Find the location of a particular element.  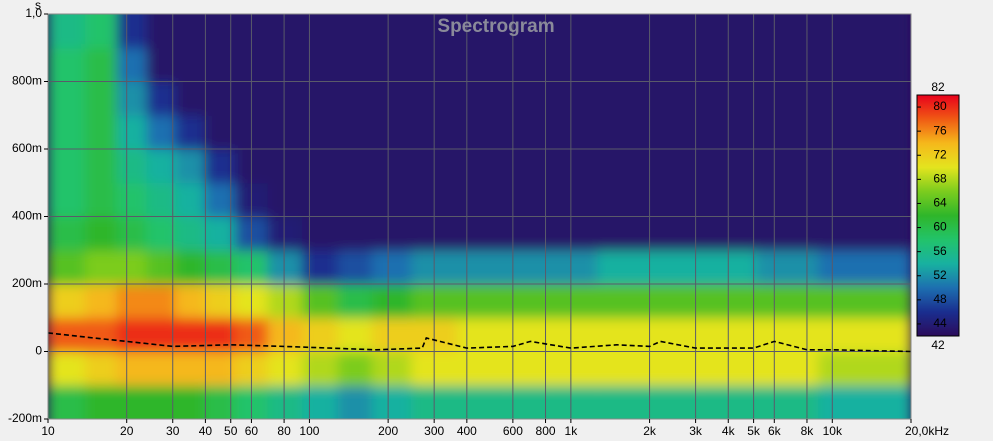

colorbar-tick-label: 44 is located at coordinates (940, 323).